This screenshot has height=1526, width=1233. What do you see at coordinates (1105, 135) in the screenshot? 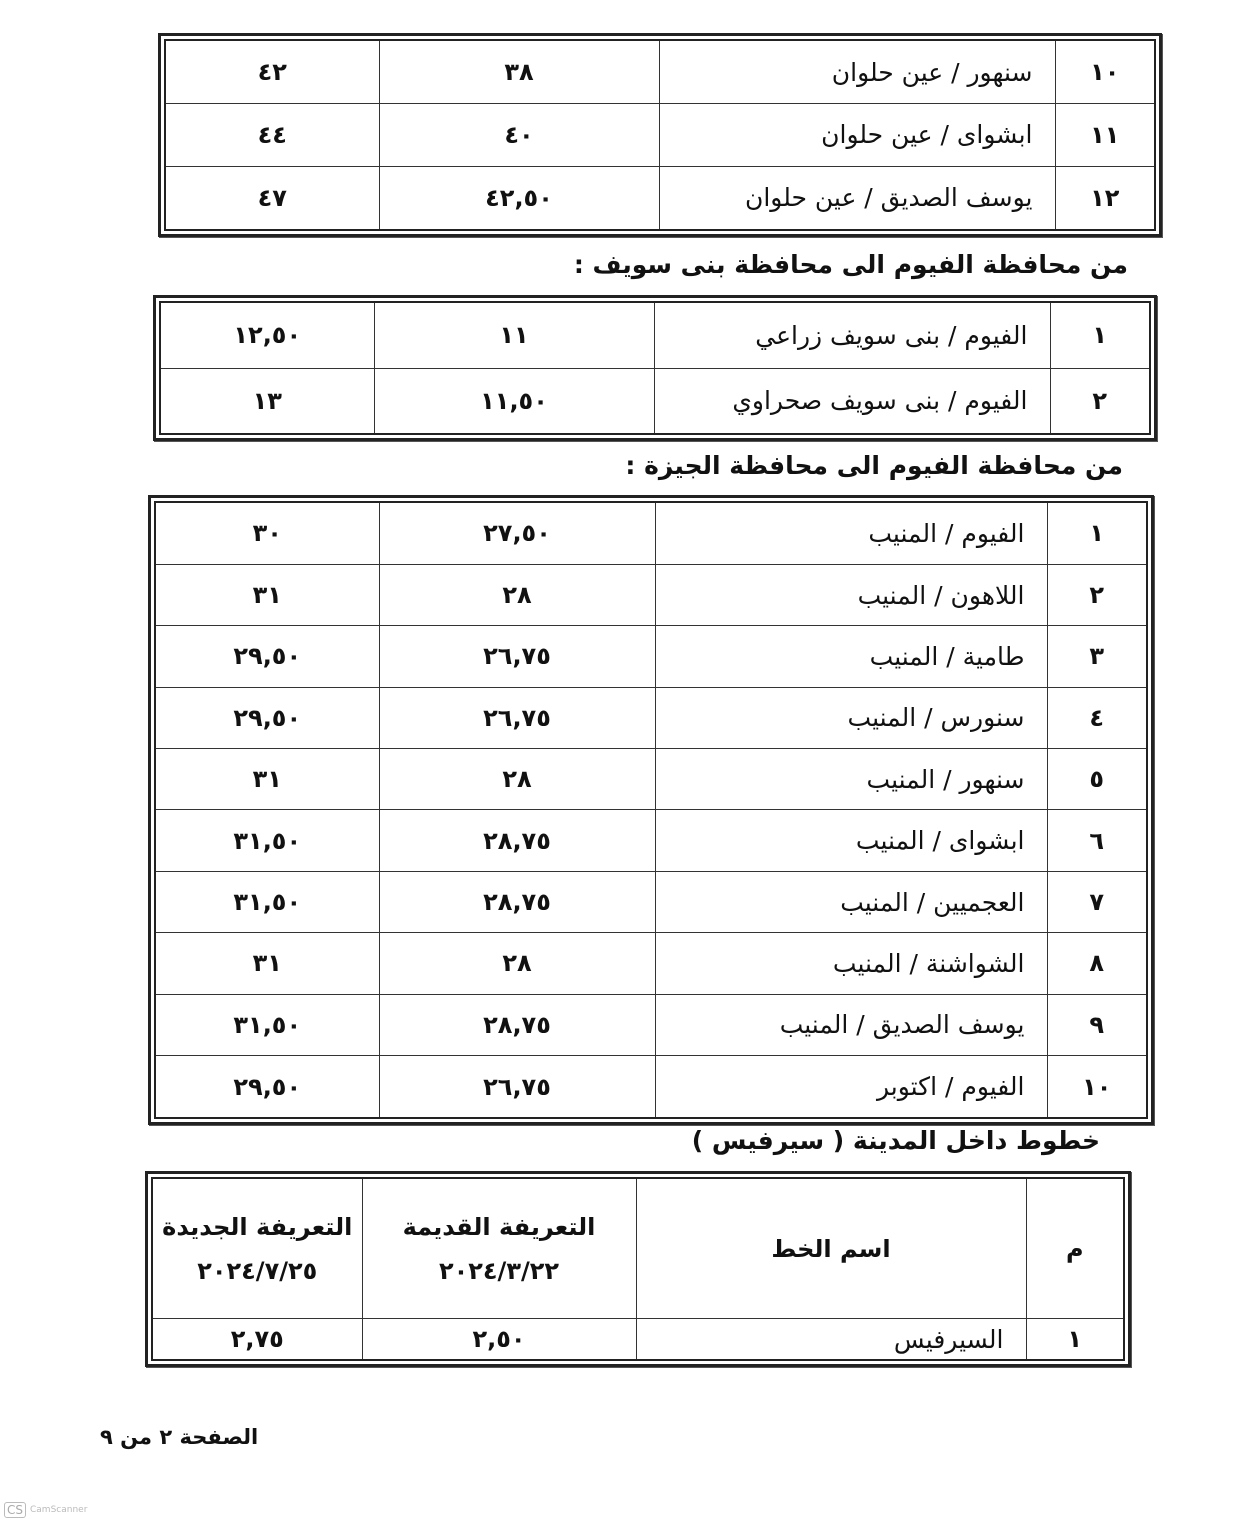
I see `row-number: ١١` at bounding box center [1105, 135].